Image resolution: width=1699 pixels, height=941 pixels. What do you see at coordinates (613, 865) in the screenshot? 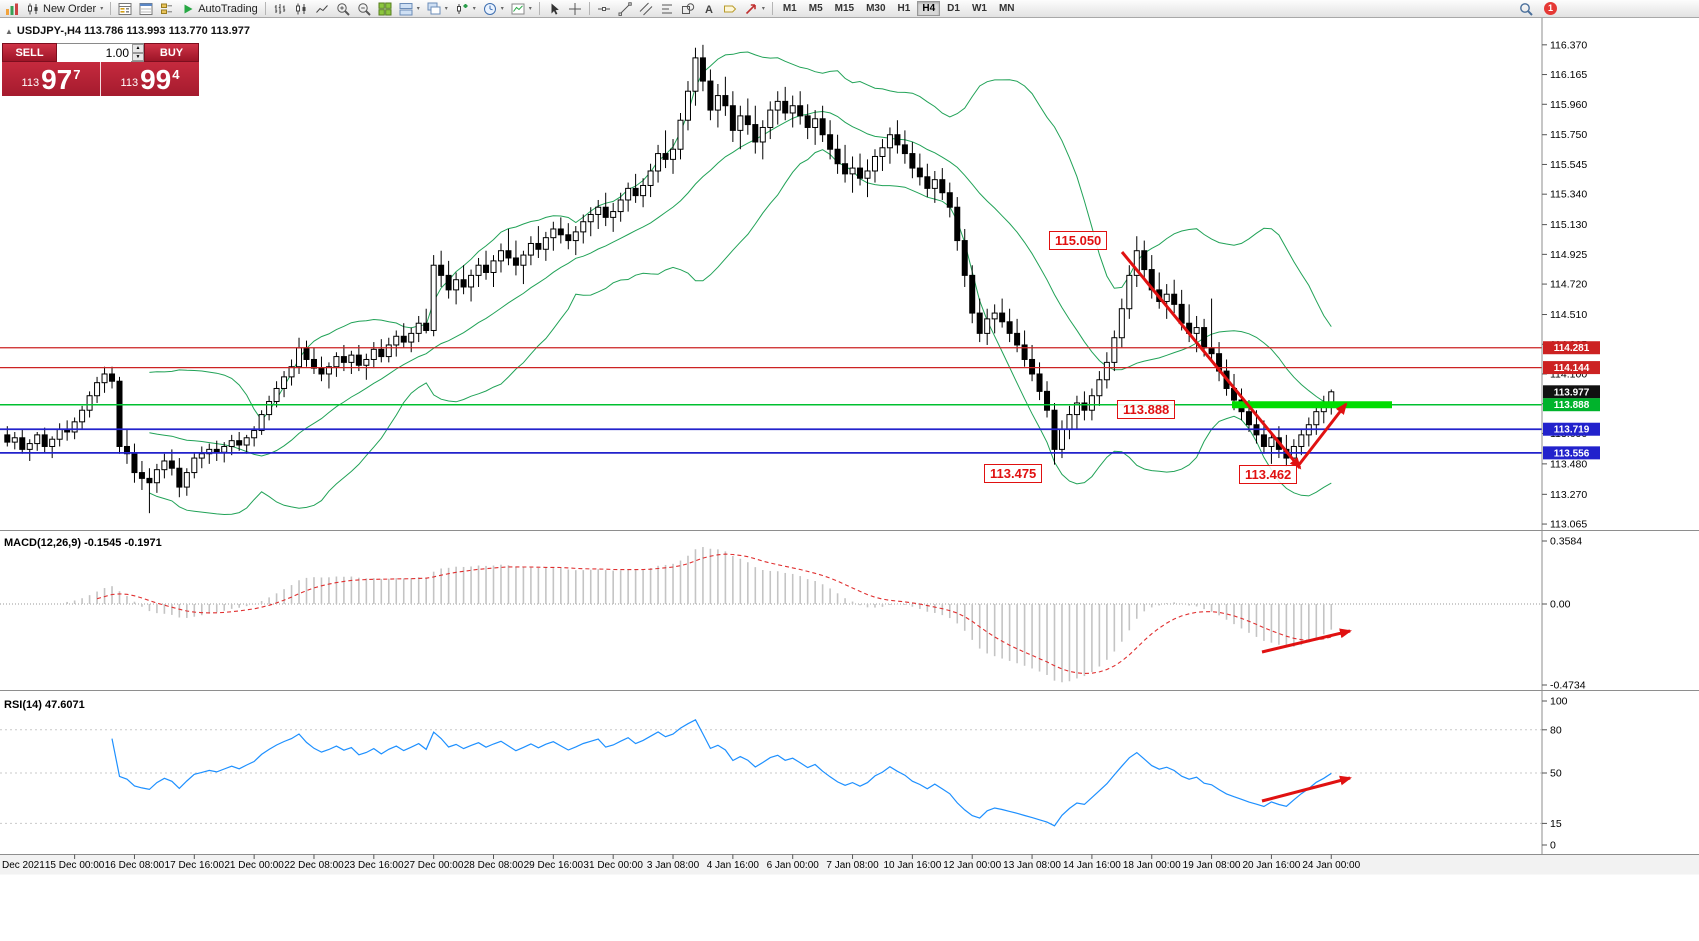
I see `time-axis-label: 31 Dec 00:00` at bounding box center [613, 865].